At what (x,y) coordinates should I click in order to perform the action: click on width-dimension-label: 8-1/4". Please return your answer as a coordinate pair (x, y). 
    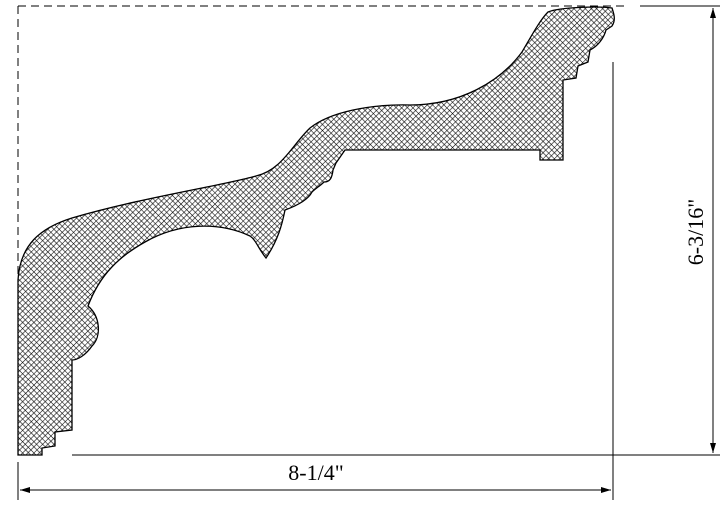
    Looking at the image, I should click on (315, 472).